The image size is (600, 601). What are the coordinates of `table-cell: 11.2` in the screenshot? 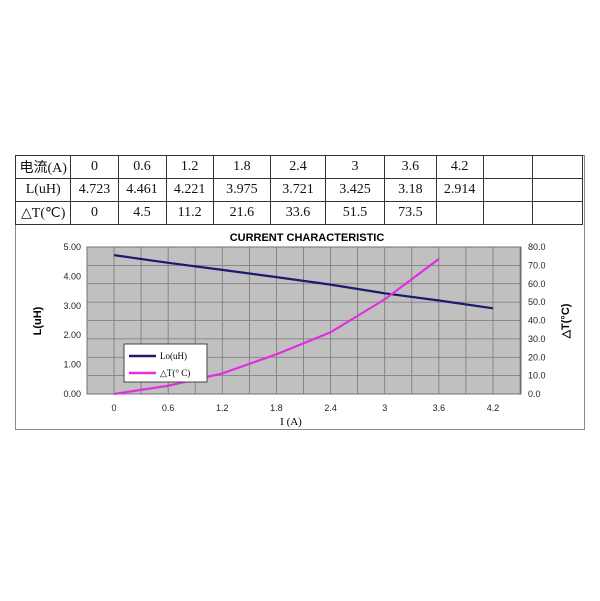 It's located at (189, 213).